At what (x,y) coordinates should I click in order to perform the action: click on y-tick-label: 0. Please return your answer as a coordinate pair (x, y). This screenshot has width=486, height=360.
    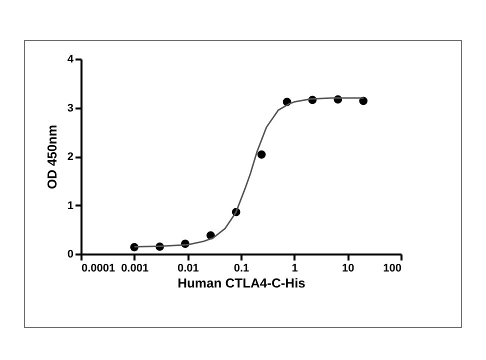
    Looking at the image, I should click on (70, 254).